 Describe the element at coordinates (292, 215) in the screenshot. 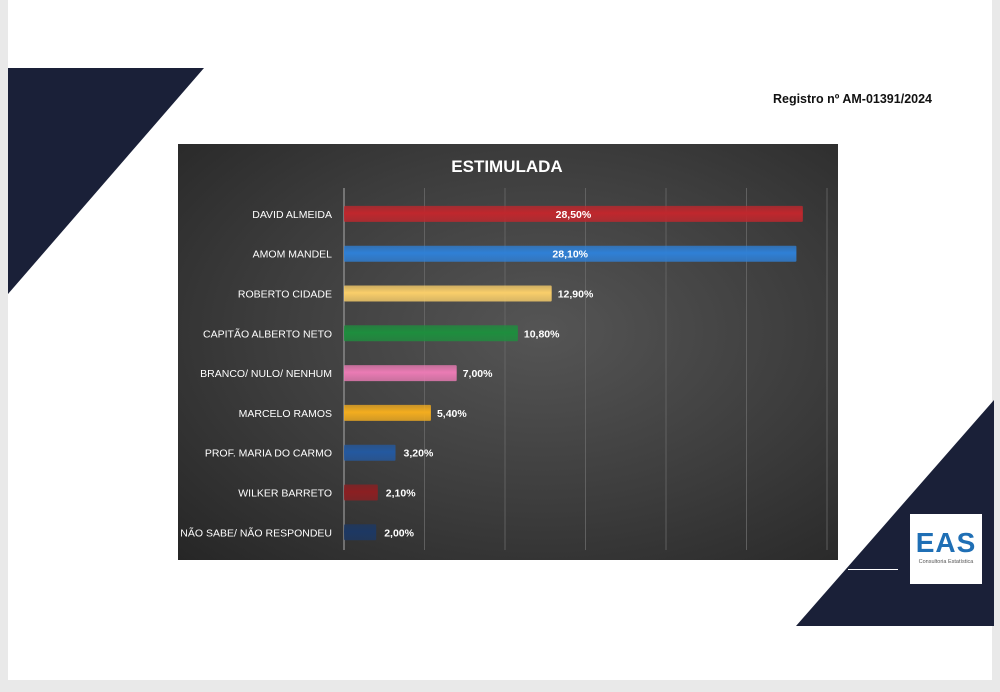

I see `category-label: DAVID ALMEIDA` at that location.